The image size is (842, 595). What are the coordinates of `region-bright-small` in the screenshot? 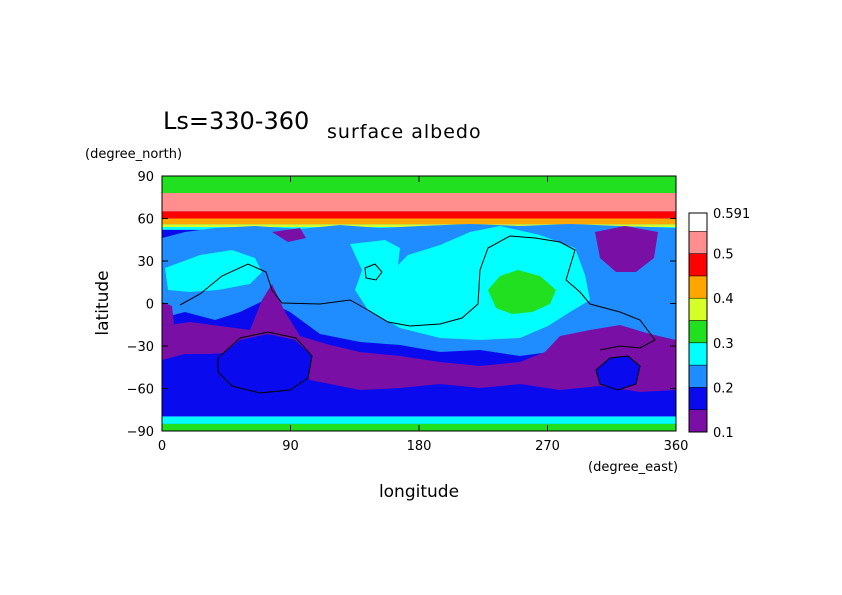 It's located at (373, 272).